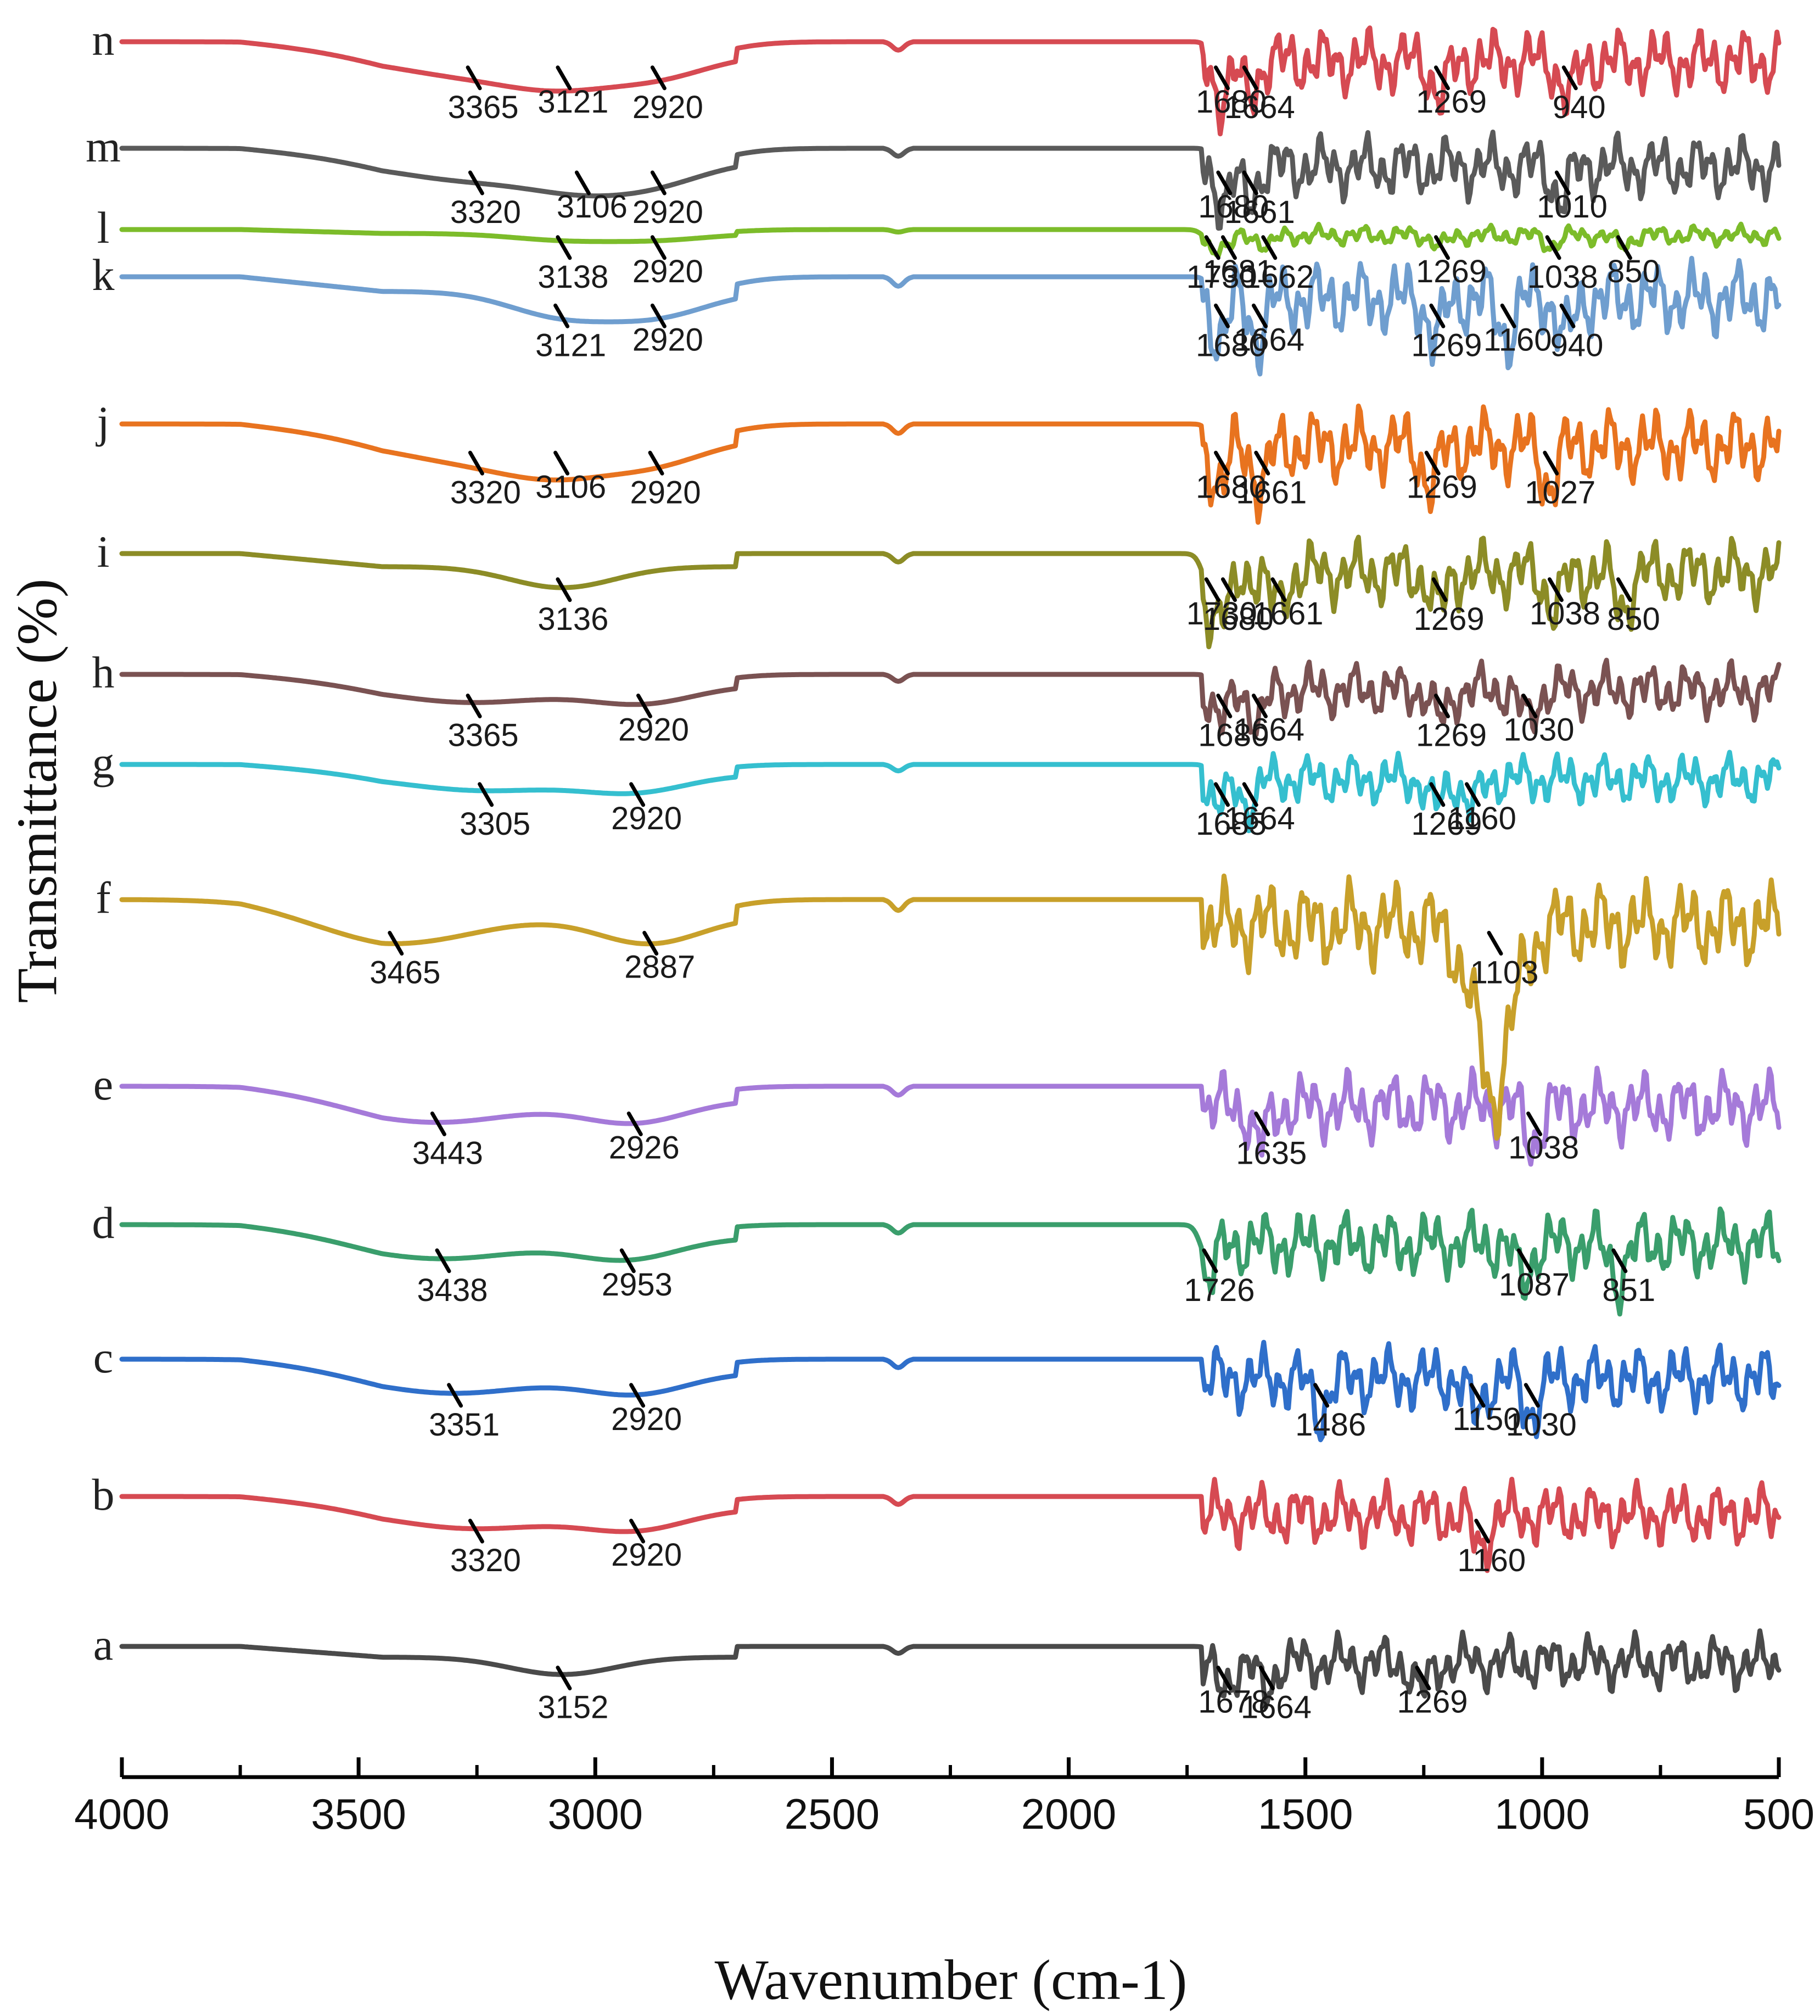 The image size is (1820, 2016). I want to click on spectrum-m, so click(951, 181).